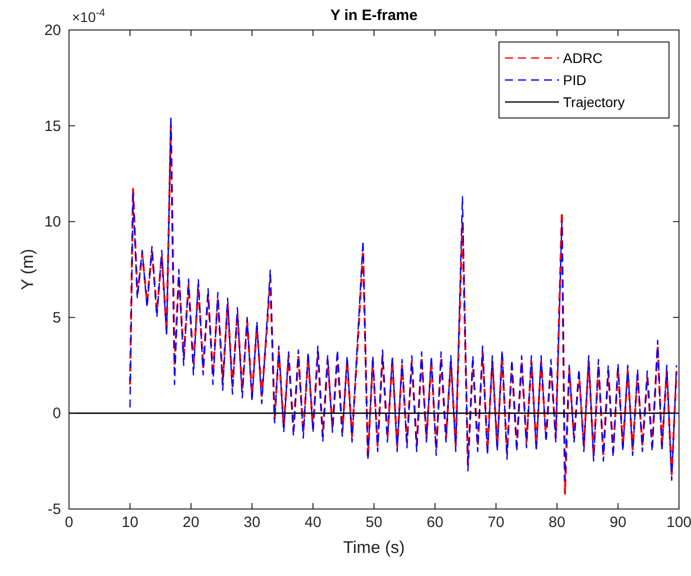  Describe the element at coordinates (374, 522) in the screenshot. I see `x-tick-label: 50` at that location.